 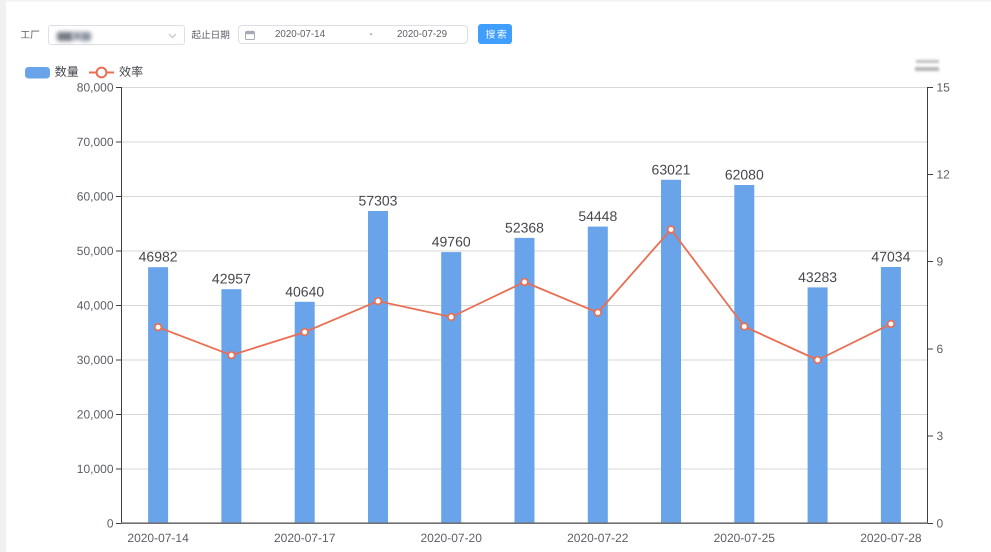 What do you see at coordinates (944, 88) in the screenshot?
I see `svg-text: 15` at bounding box center [944, 88].